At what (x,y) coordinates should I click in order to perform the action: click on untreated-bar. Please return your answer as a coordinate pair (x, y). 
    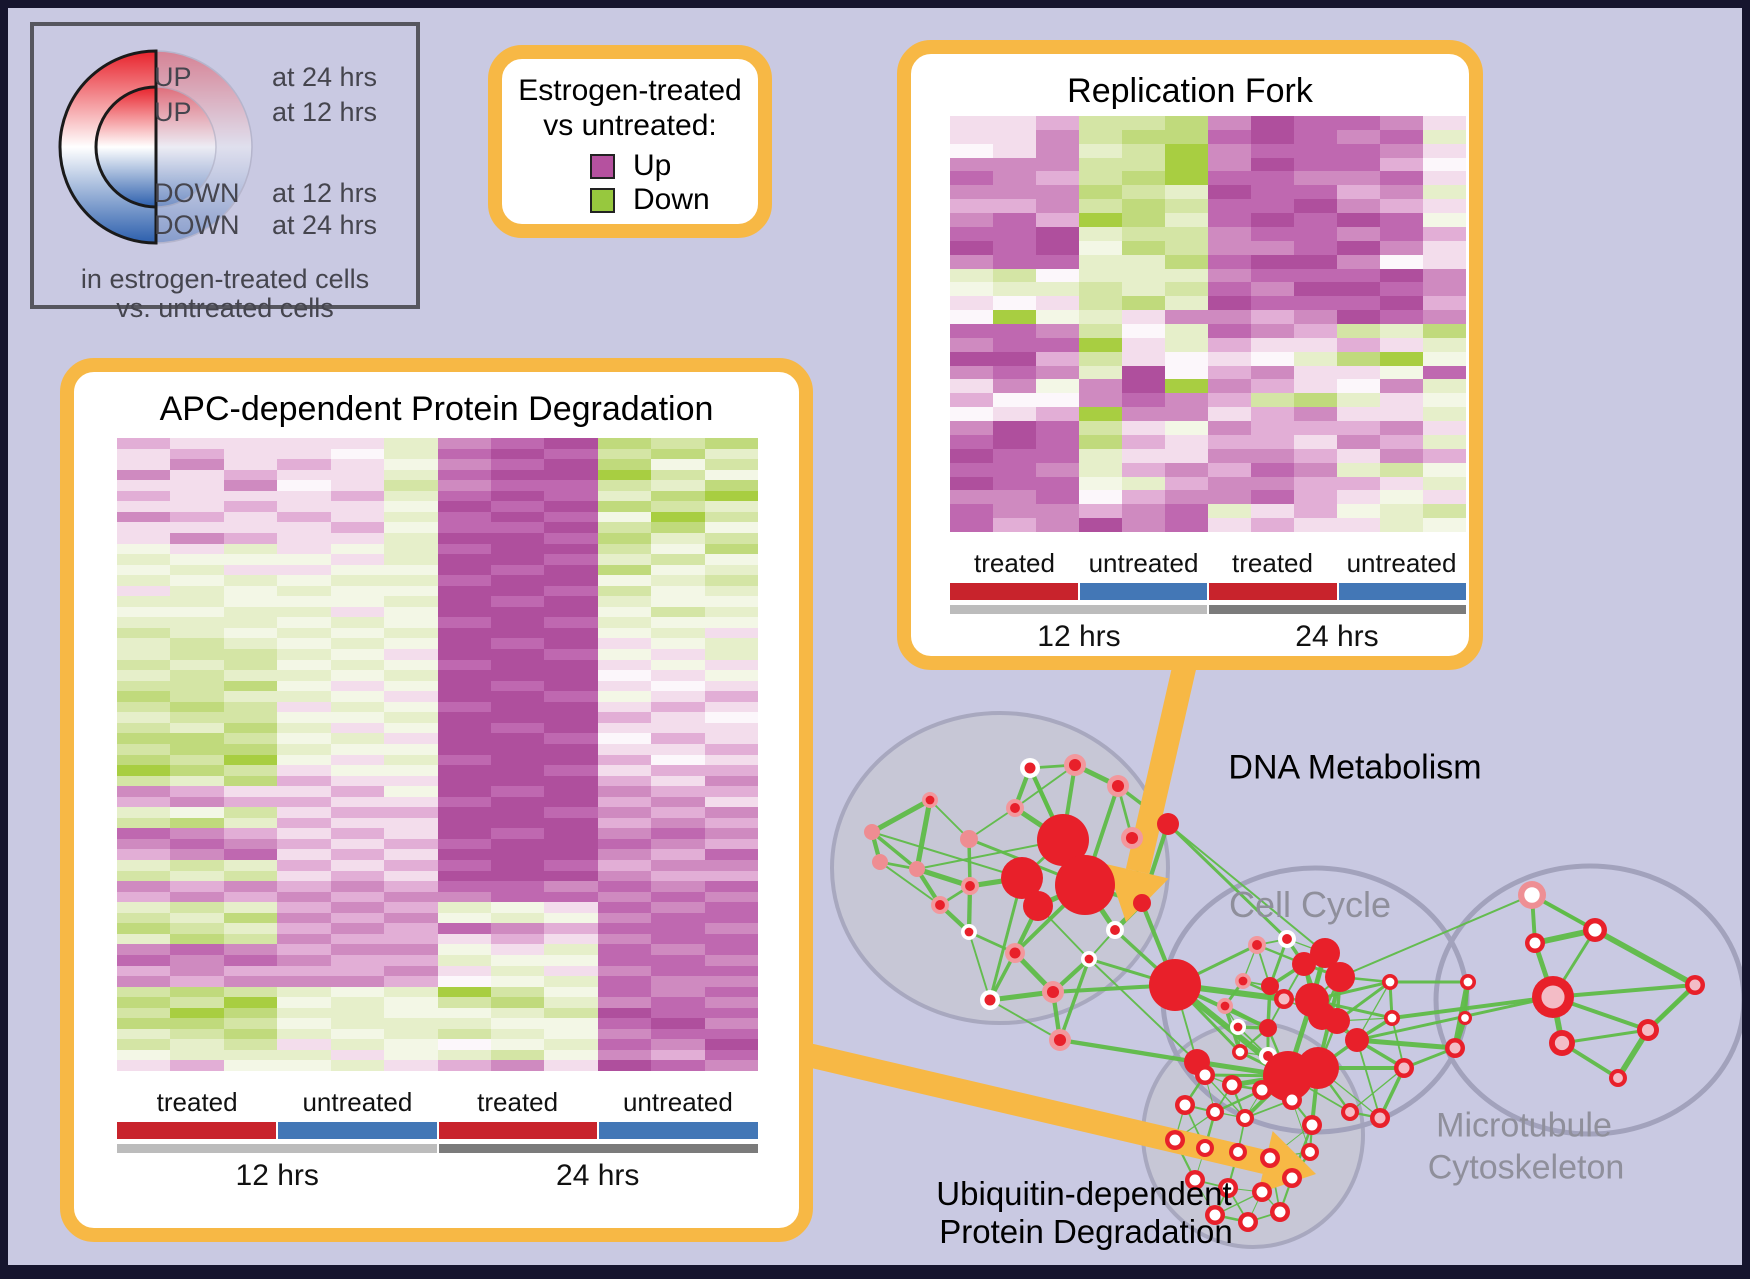
    Looking at the image, I should click on (358, 1130).